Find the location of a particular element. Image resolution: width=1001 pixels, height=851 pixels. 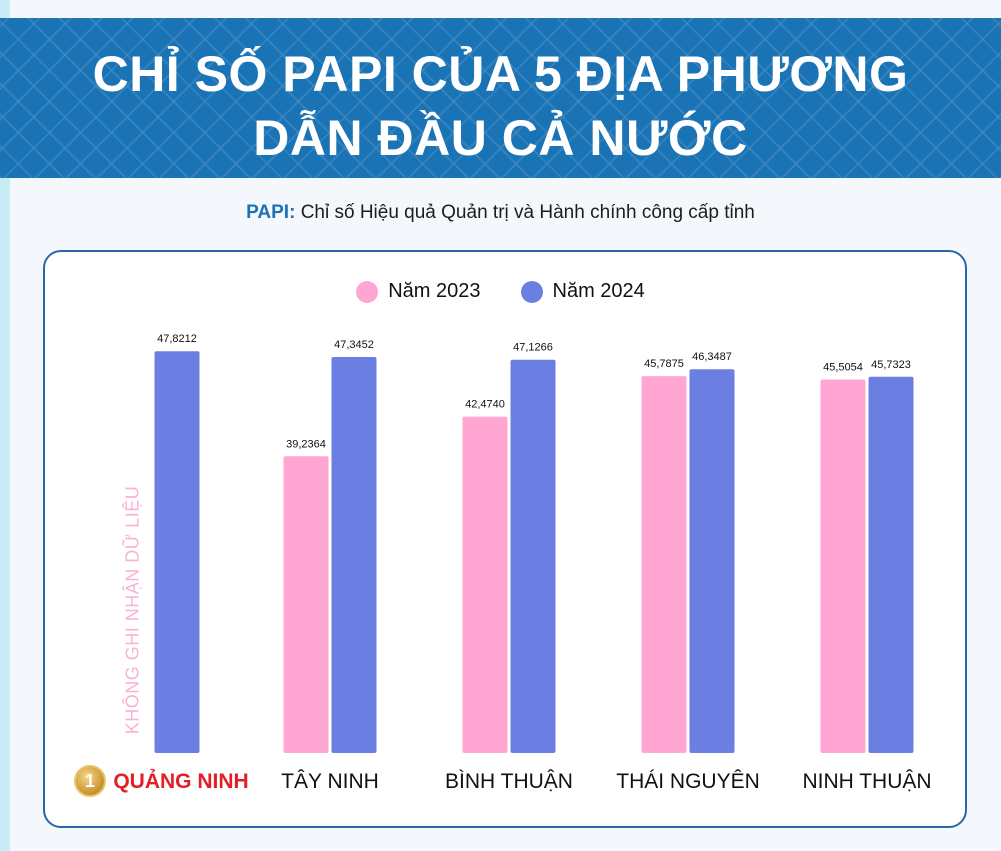

title-line-1: CHỈ SỐ PAPI CỦA 5 ĐỊA PHƯƠNG is located at coordinates (500, 74).